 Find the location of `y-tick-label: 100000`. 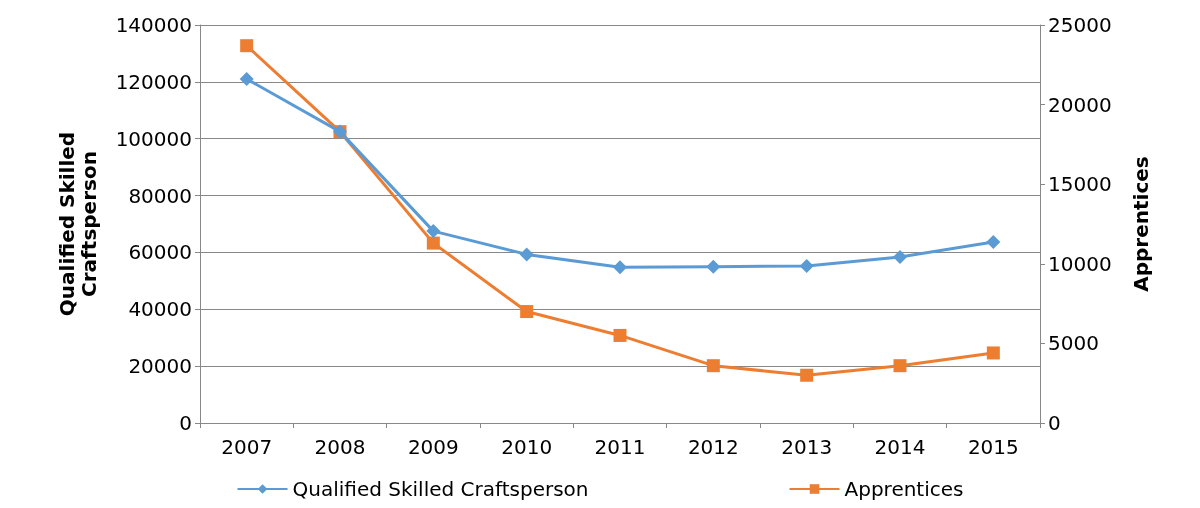

y-tick-label: 100000 is located at coordinates (153, 138).